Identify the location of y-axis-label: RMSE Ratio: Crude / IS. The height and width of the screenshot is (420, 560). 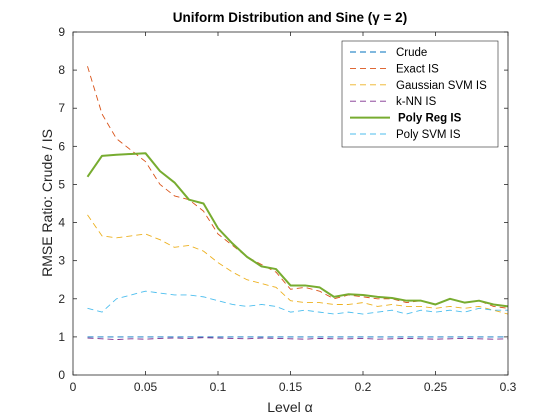
(47, 203).